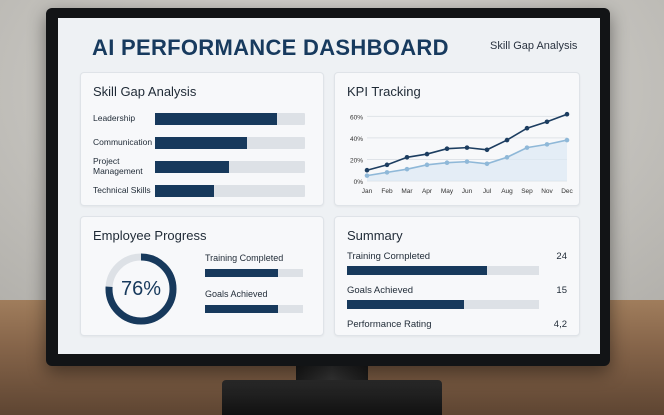 The width and height of the screenshot is (664, 415). Describe the element at coordinates (534, 46) in the screenshot. I see `dashboard-subtitle: Skill Gap Analysis` at that location.